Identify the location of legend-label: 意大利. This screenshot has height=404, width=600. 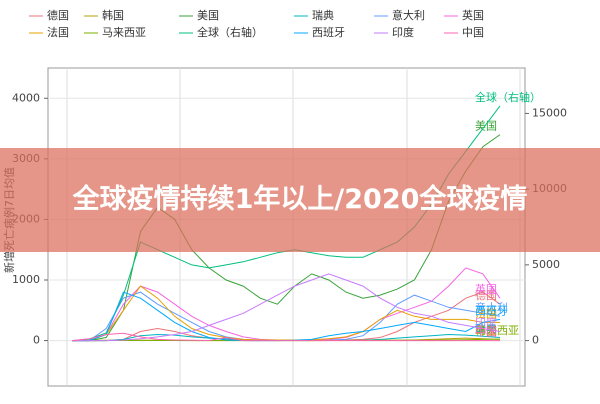
(408, 15).